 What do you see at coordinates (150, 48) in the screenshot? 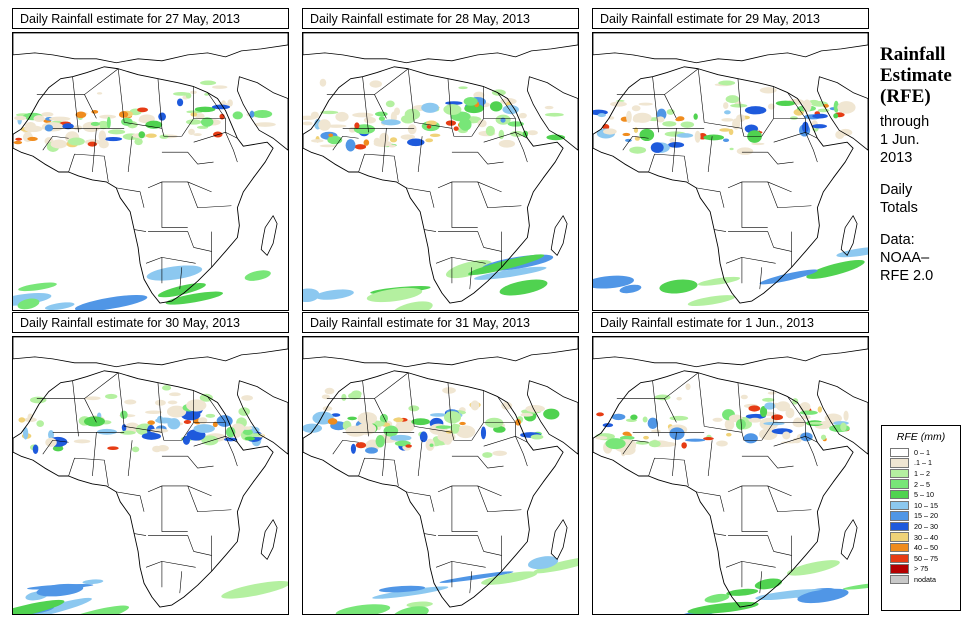
I see `europe-coastline` at bounding box center [150, 48].